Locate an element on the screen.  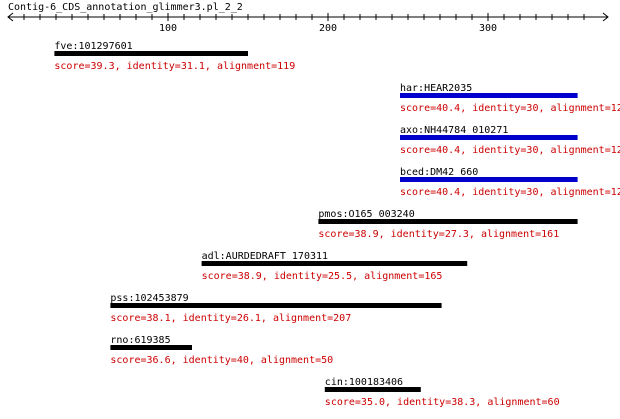
hit-stats: score=35.0, identity=38.3, alignment=60 is located at coordinates (442, 402).